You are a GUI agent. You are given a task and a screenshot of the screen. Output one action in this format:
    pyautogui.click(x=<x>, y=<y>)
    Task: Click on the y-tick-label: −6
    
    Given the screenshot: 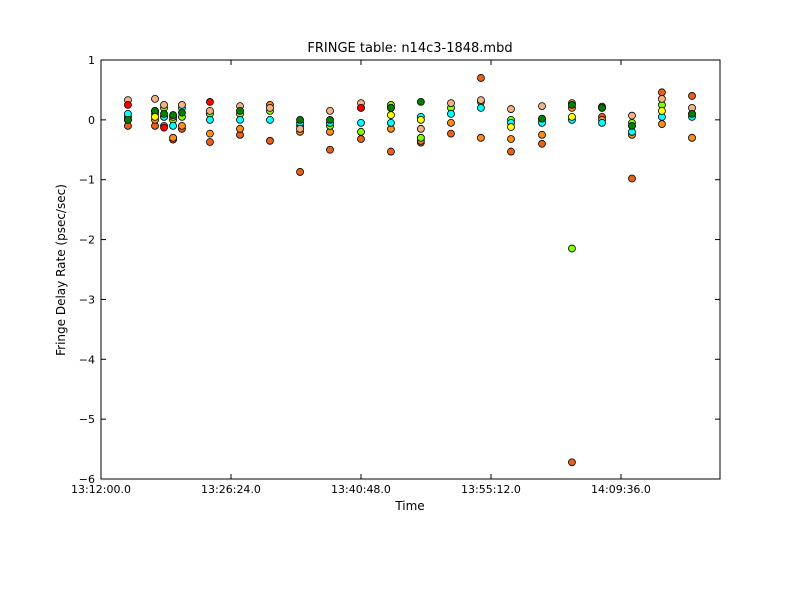 What is the action you would take?
    pyautogui.click(x=87, y=479)
    